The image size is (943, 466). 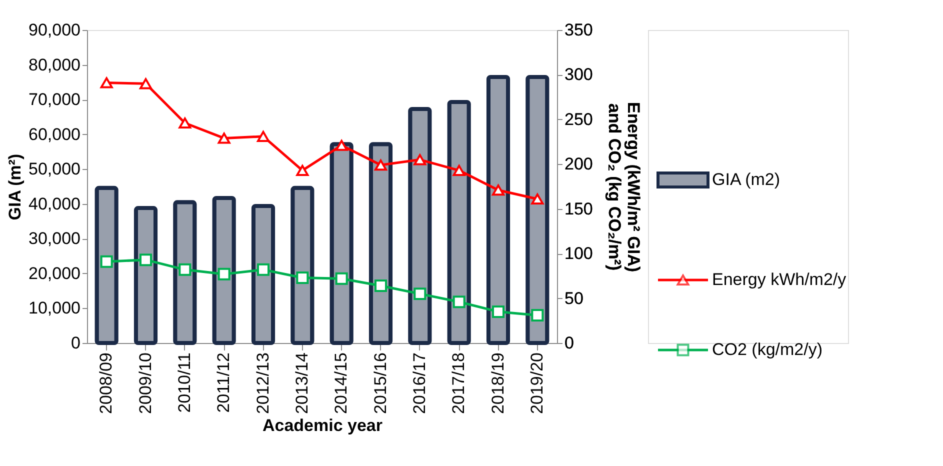 What do you see at coordinates (75, 343) in the screenshot?
I see `y-tick-label: 0` at bounding box center [75, 343].